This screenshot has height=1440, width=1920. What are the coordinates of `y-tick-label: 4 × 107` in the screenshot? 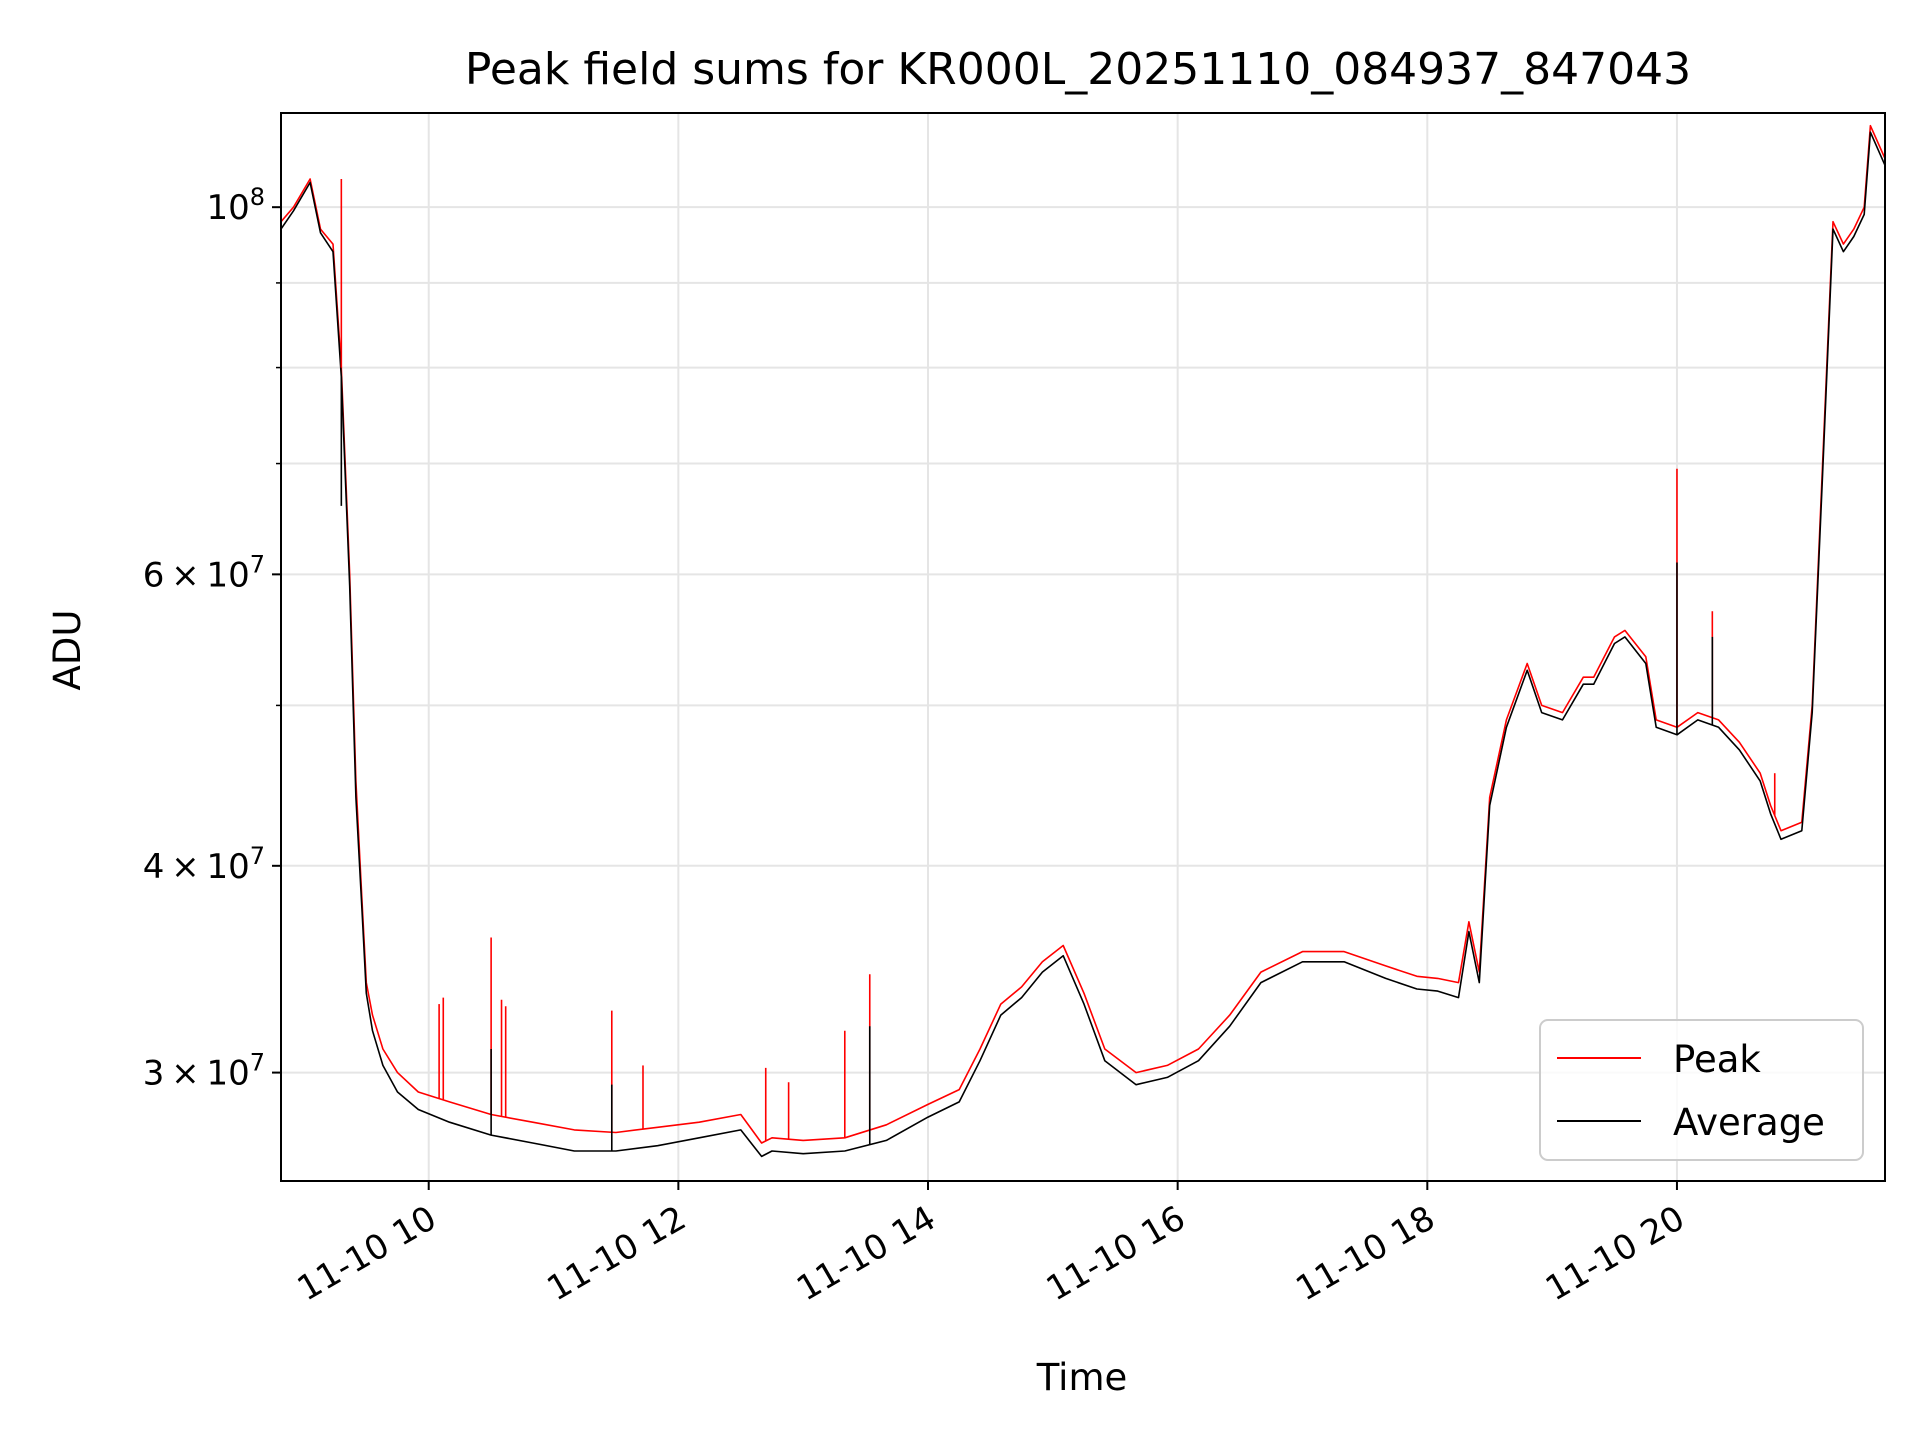 It's located at (204, 864).